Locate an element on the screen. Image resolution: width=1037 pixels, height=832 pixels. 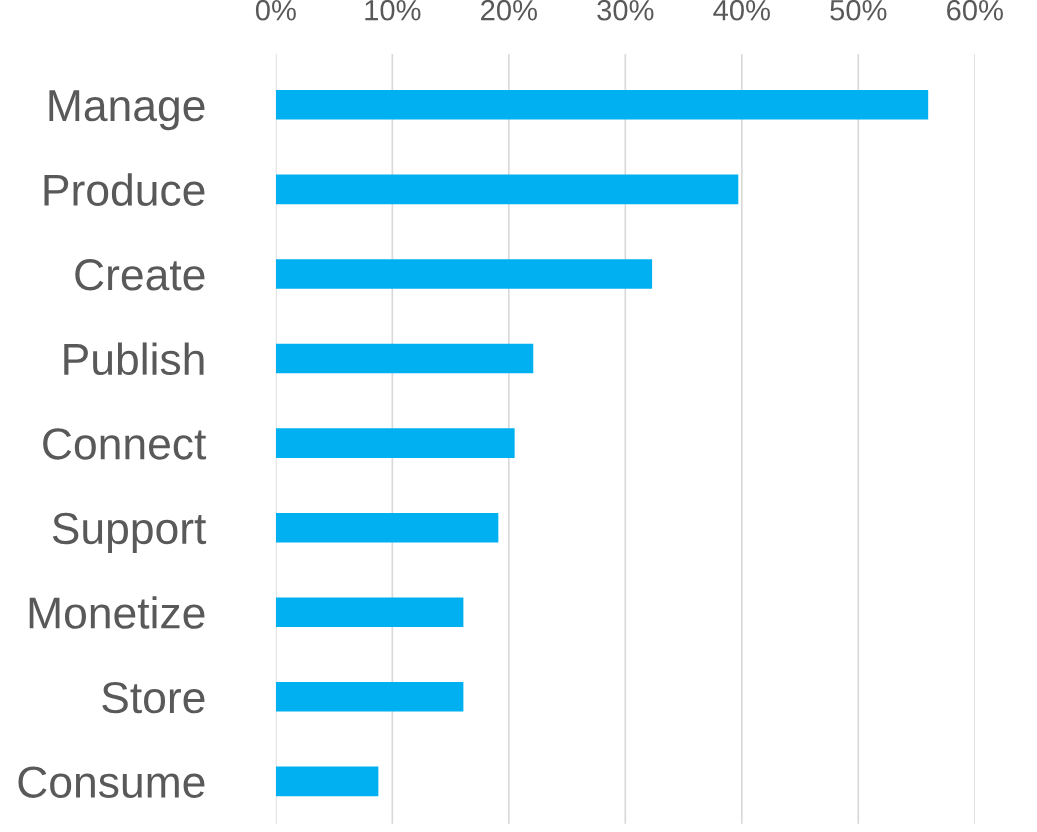
x-tick-label: 40% is located at coordinates (741, 10).